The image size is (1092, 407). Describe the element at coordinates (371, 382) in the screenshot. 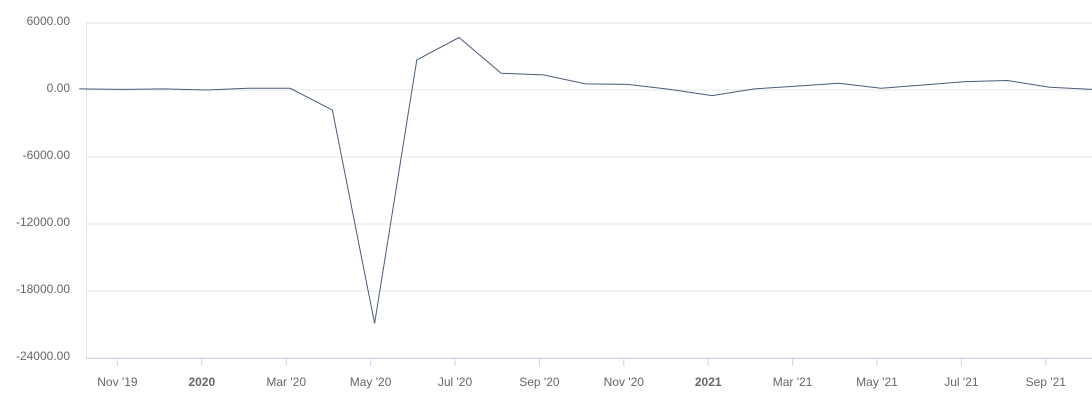

I see `x-tick-label: May '20` at that location.